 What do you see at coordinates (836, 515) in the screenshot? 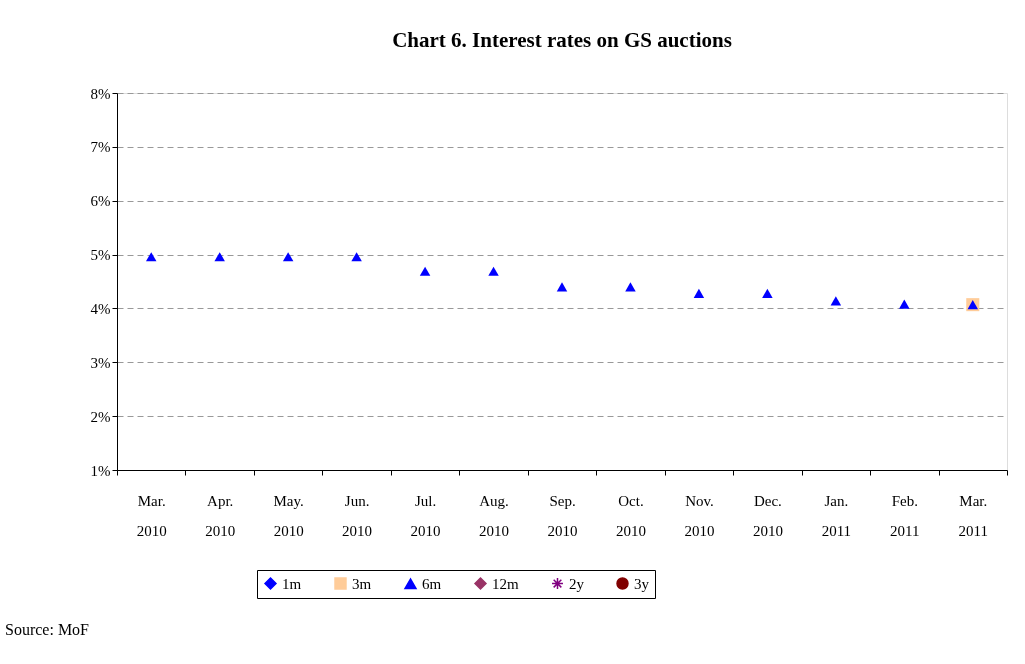
I see `x-tick-label: Jan. 2011` at bounding box center [836, 515].